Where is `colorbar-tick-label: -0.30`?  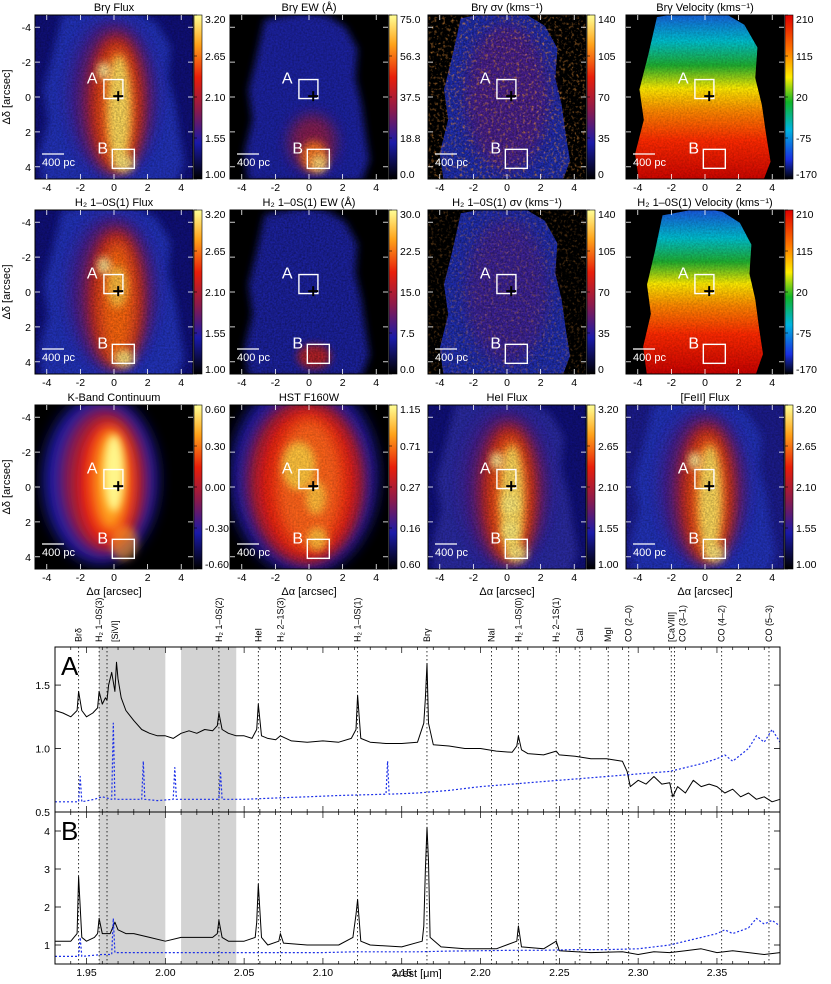
colorbar-tick-label: -0.30 is located at coordinates (217, 529).